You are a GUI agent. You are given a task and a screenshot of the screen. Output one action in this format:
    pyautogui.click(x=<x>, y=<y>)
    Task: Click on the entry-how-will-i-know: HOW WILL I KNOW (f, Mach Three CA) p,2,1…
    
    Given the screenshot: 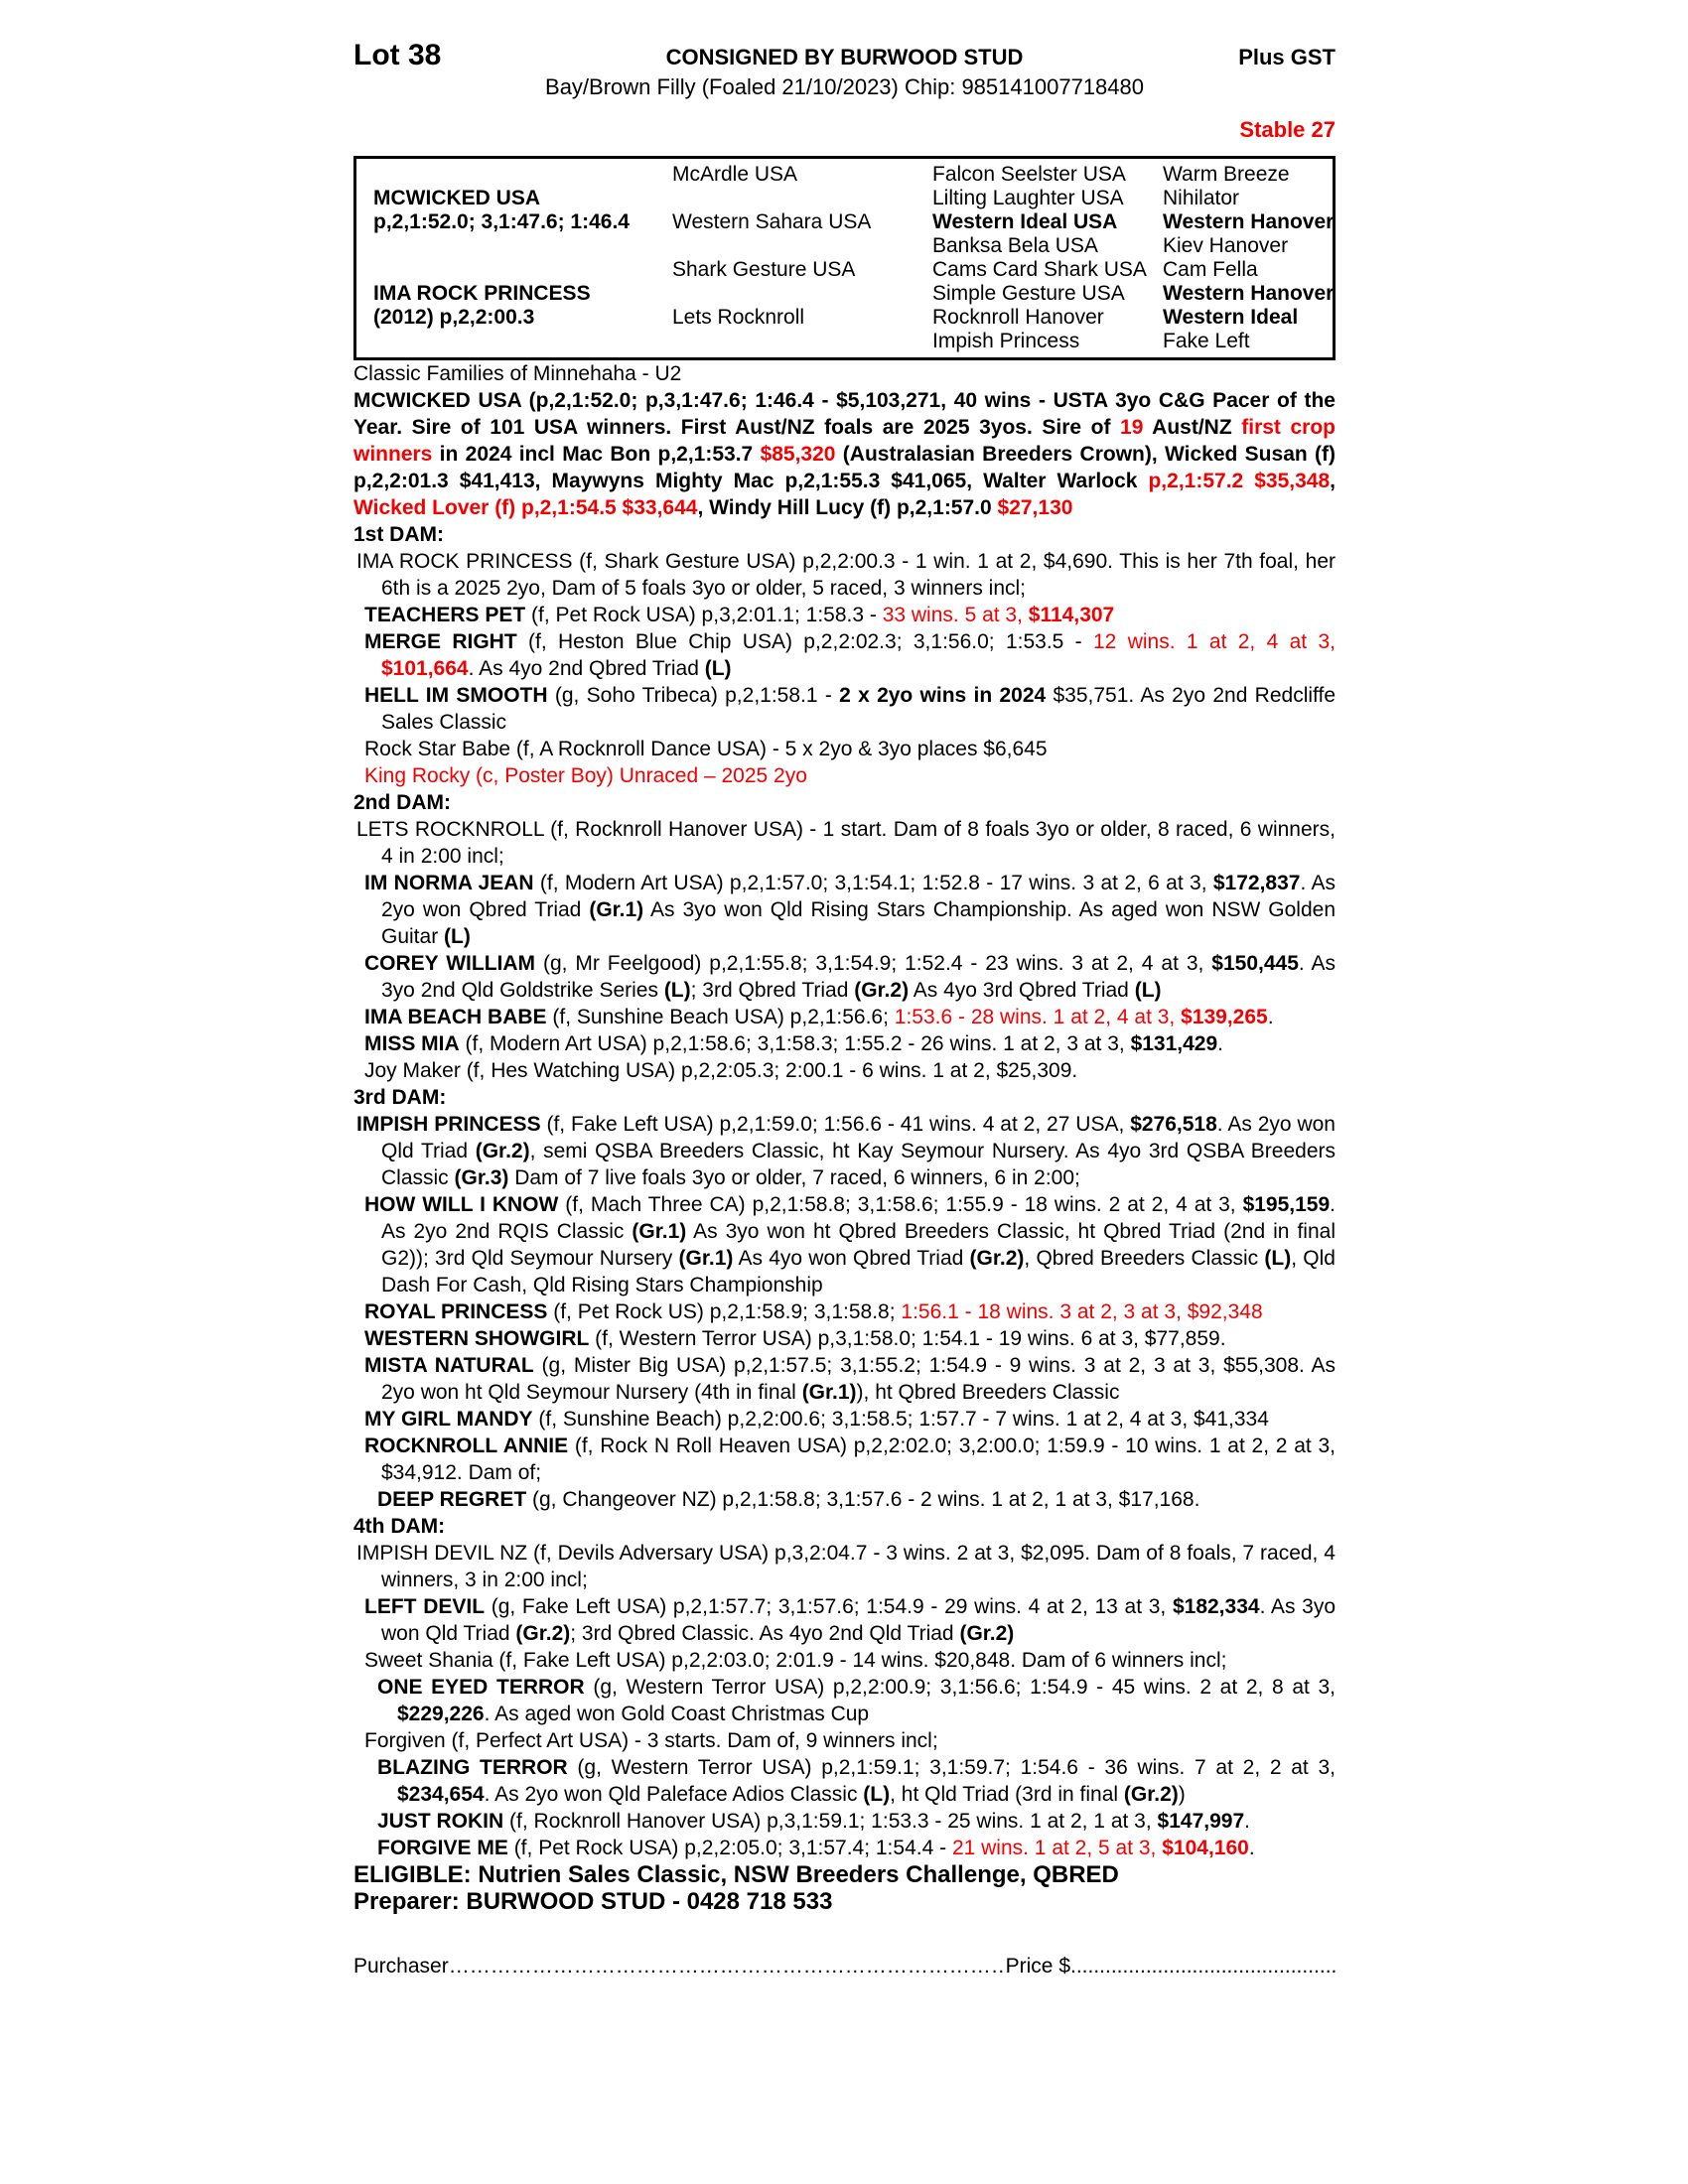 What is the action you would take?
    pyautogui.click(x=850, y=1245)
    